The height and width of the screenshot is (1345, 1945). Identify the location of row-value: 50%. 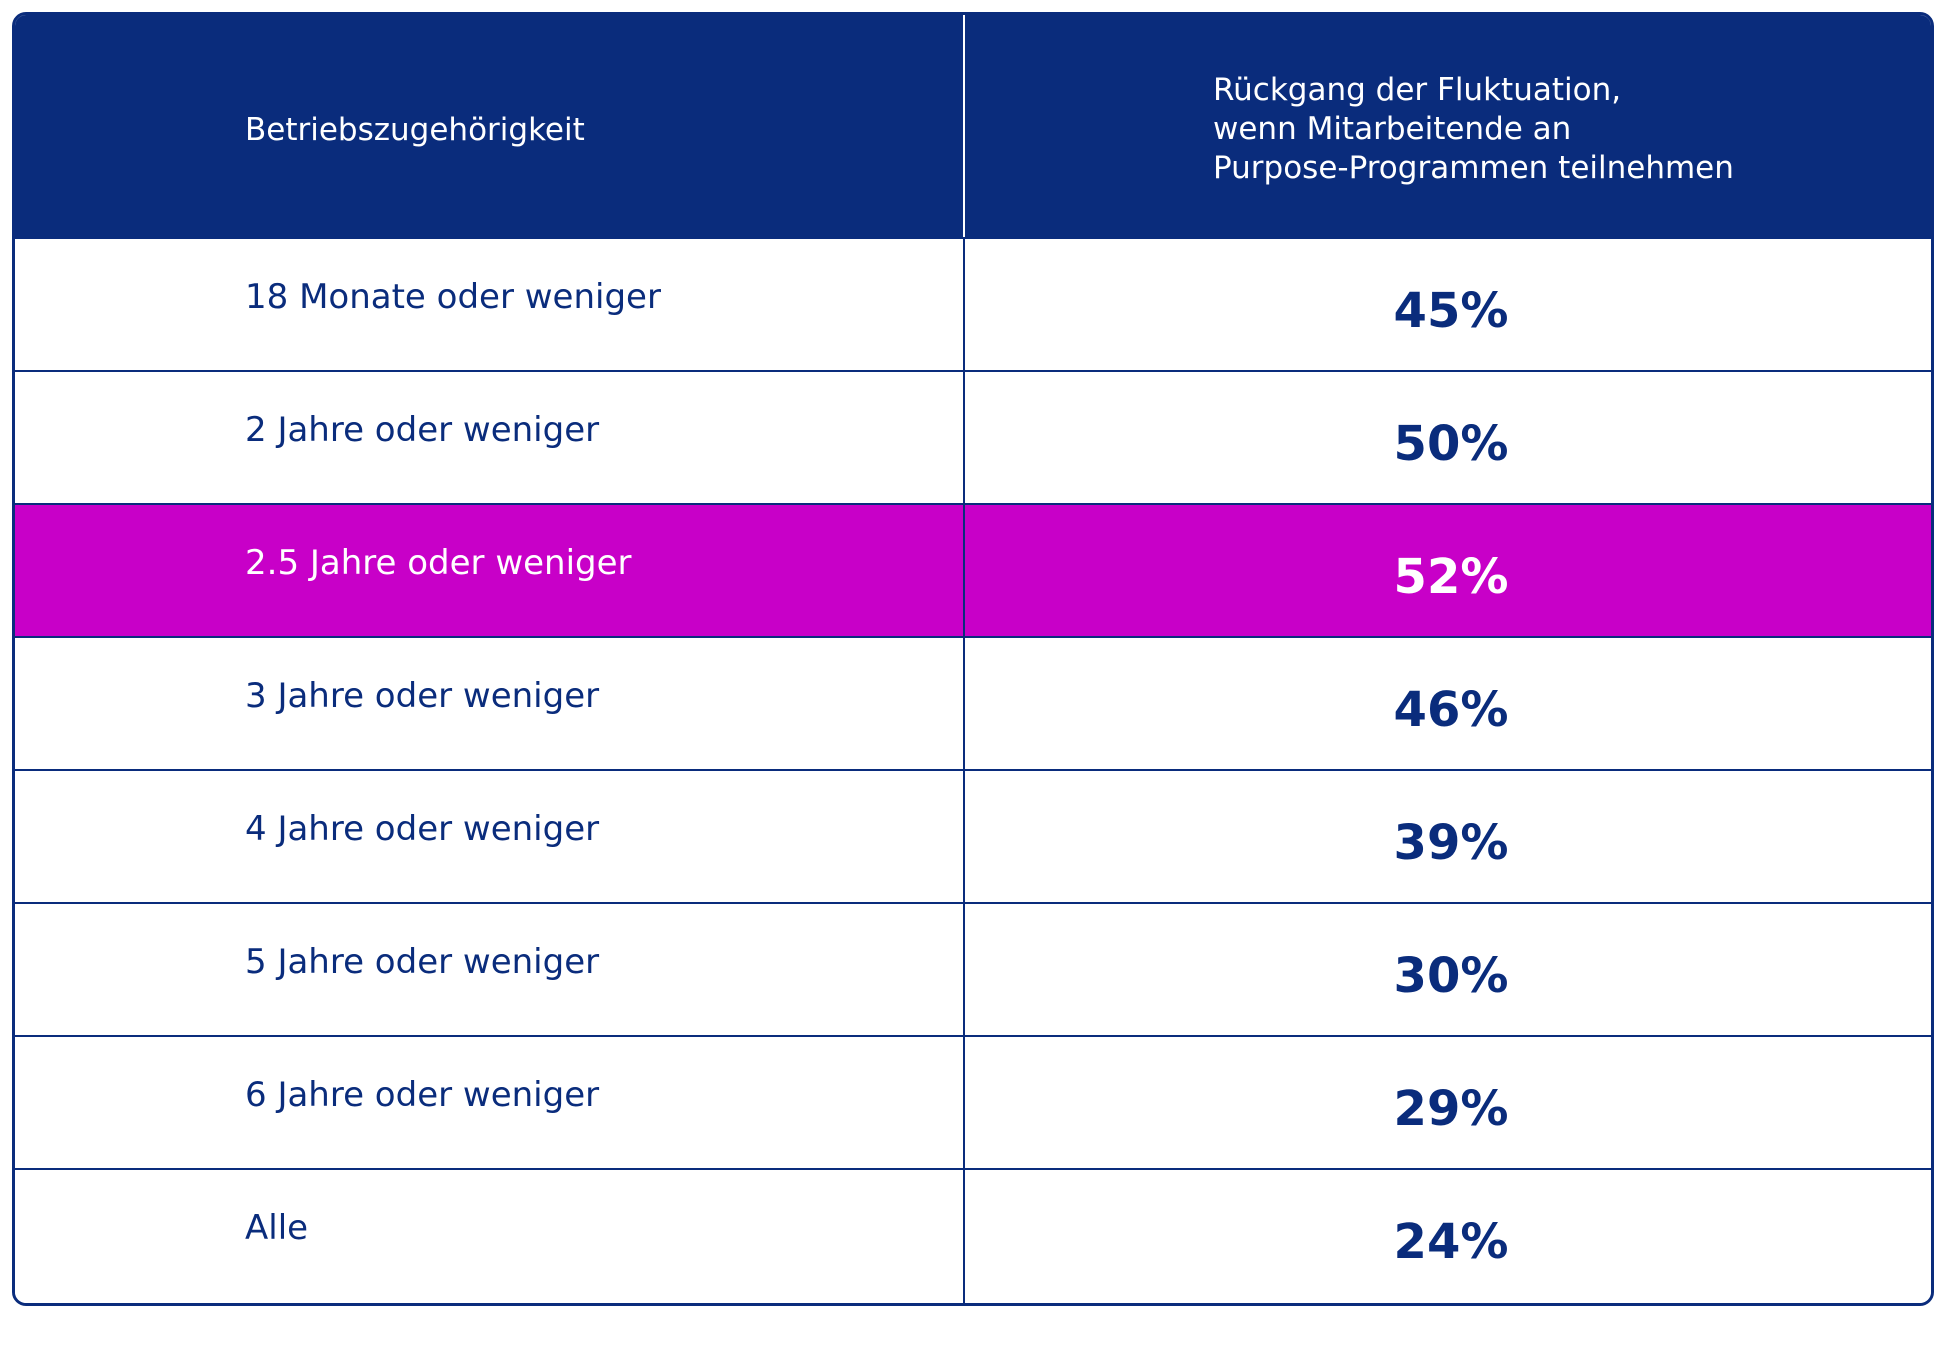
(1451, 444).